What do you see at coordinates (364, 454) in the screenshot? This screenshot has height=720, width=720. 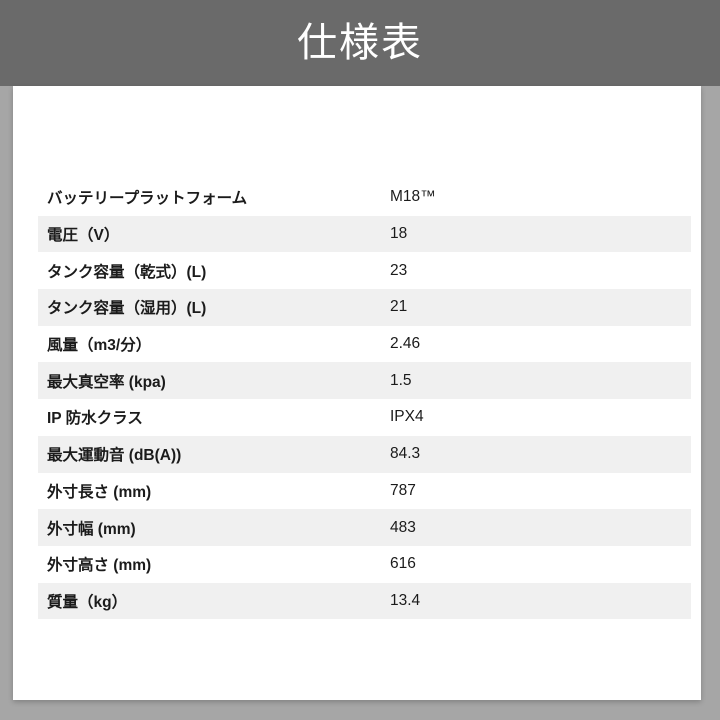 I see `spec-row: 最大運動音 (dB(A)) 84.3` at bounding box center [364, 454].